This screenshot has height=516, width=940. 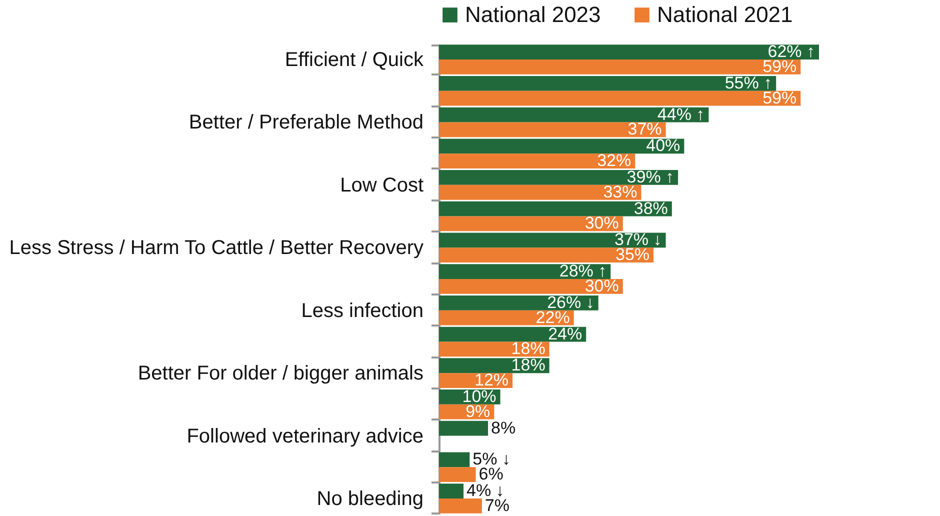 I want to click on data-label: 38%, so click(x=651, y=208).